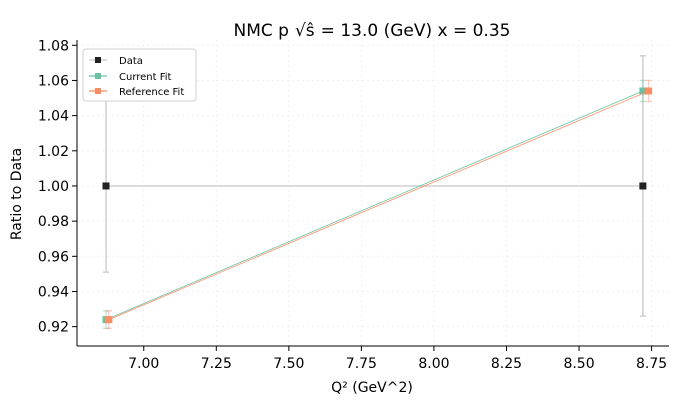 The height and width of the screenshot is (408, 677). What do you see at coordinates (53, 187) in the screenshot?
I see `y-tick-label: 1.00` at bounding box center [53, 187].